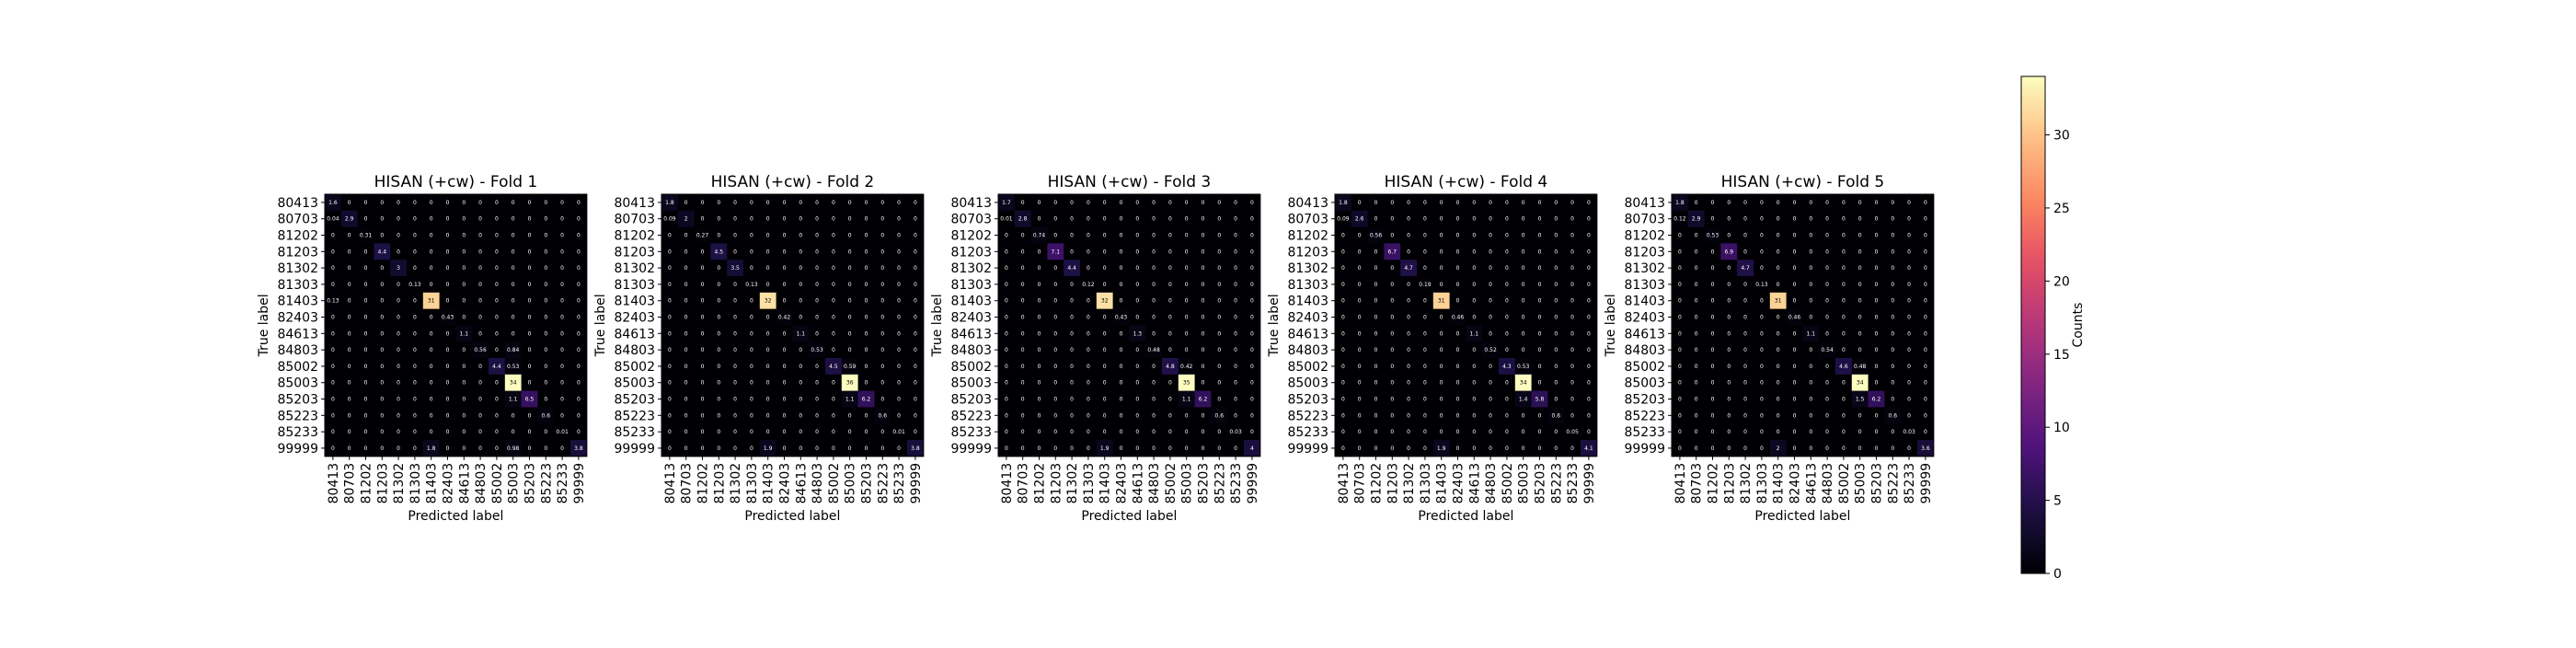 The image size is (2576, 648). What do you see at coordinates (1307, 449) in the screenshot?
I see `y-tick-label: 99999` at bounding box center [1307, 449].